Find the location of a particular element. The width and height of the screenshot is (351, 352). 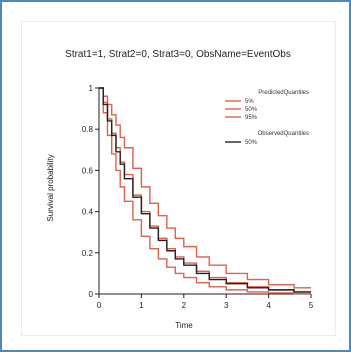

x-tick-label: 0 is located at coordinates (99, 305).